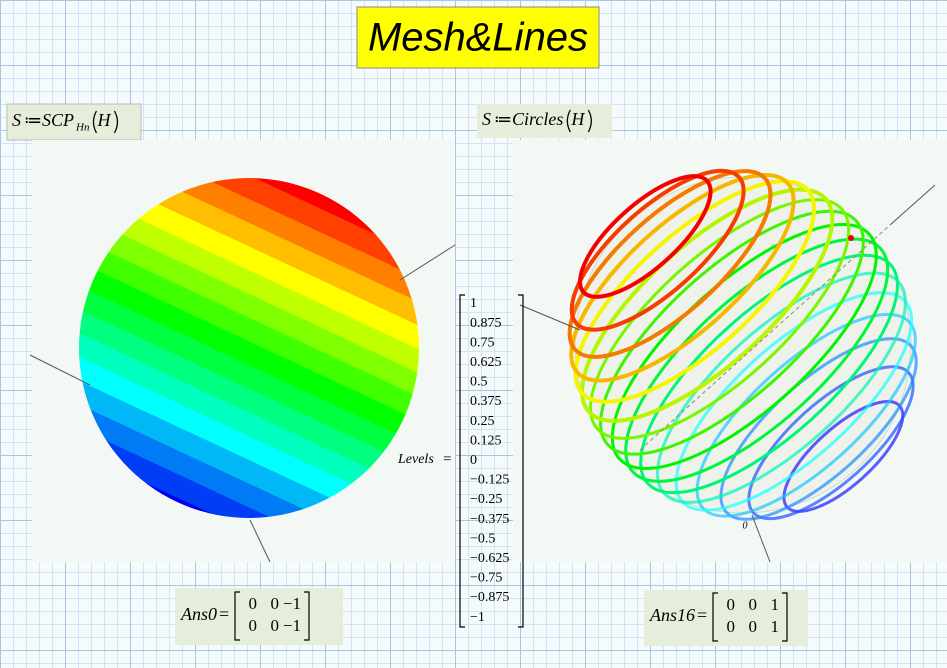 Image resolution: width=947 pixels, height=668 pixels. I want to click on definition-function: SCP, so click(58, 120).